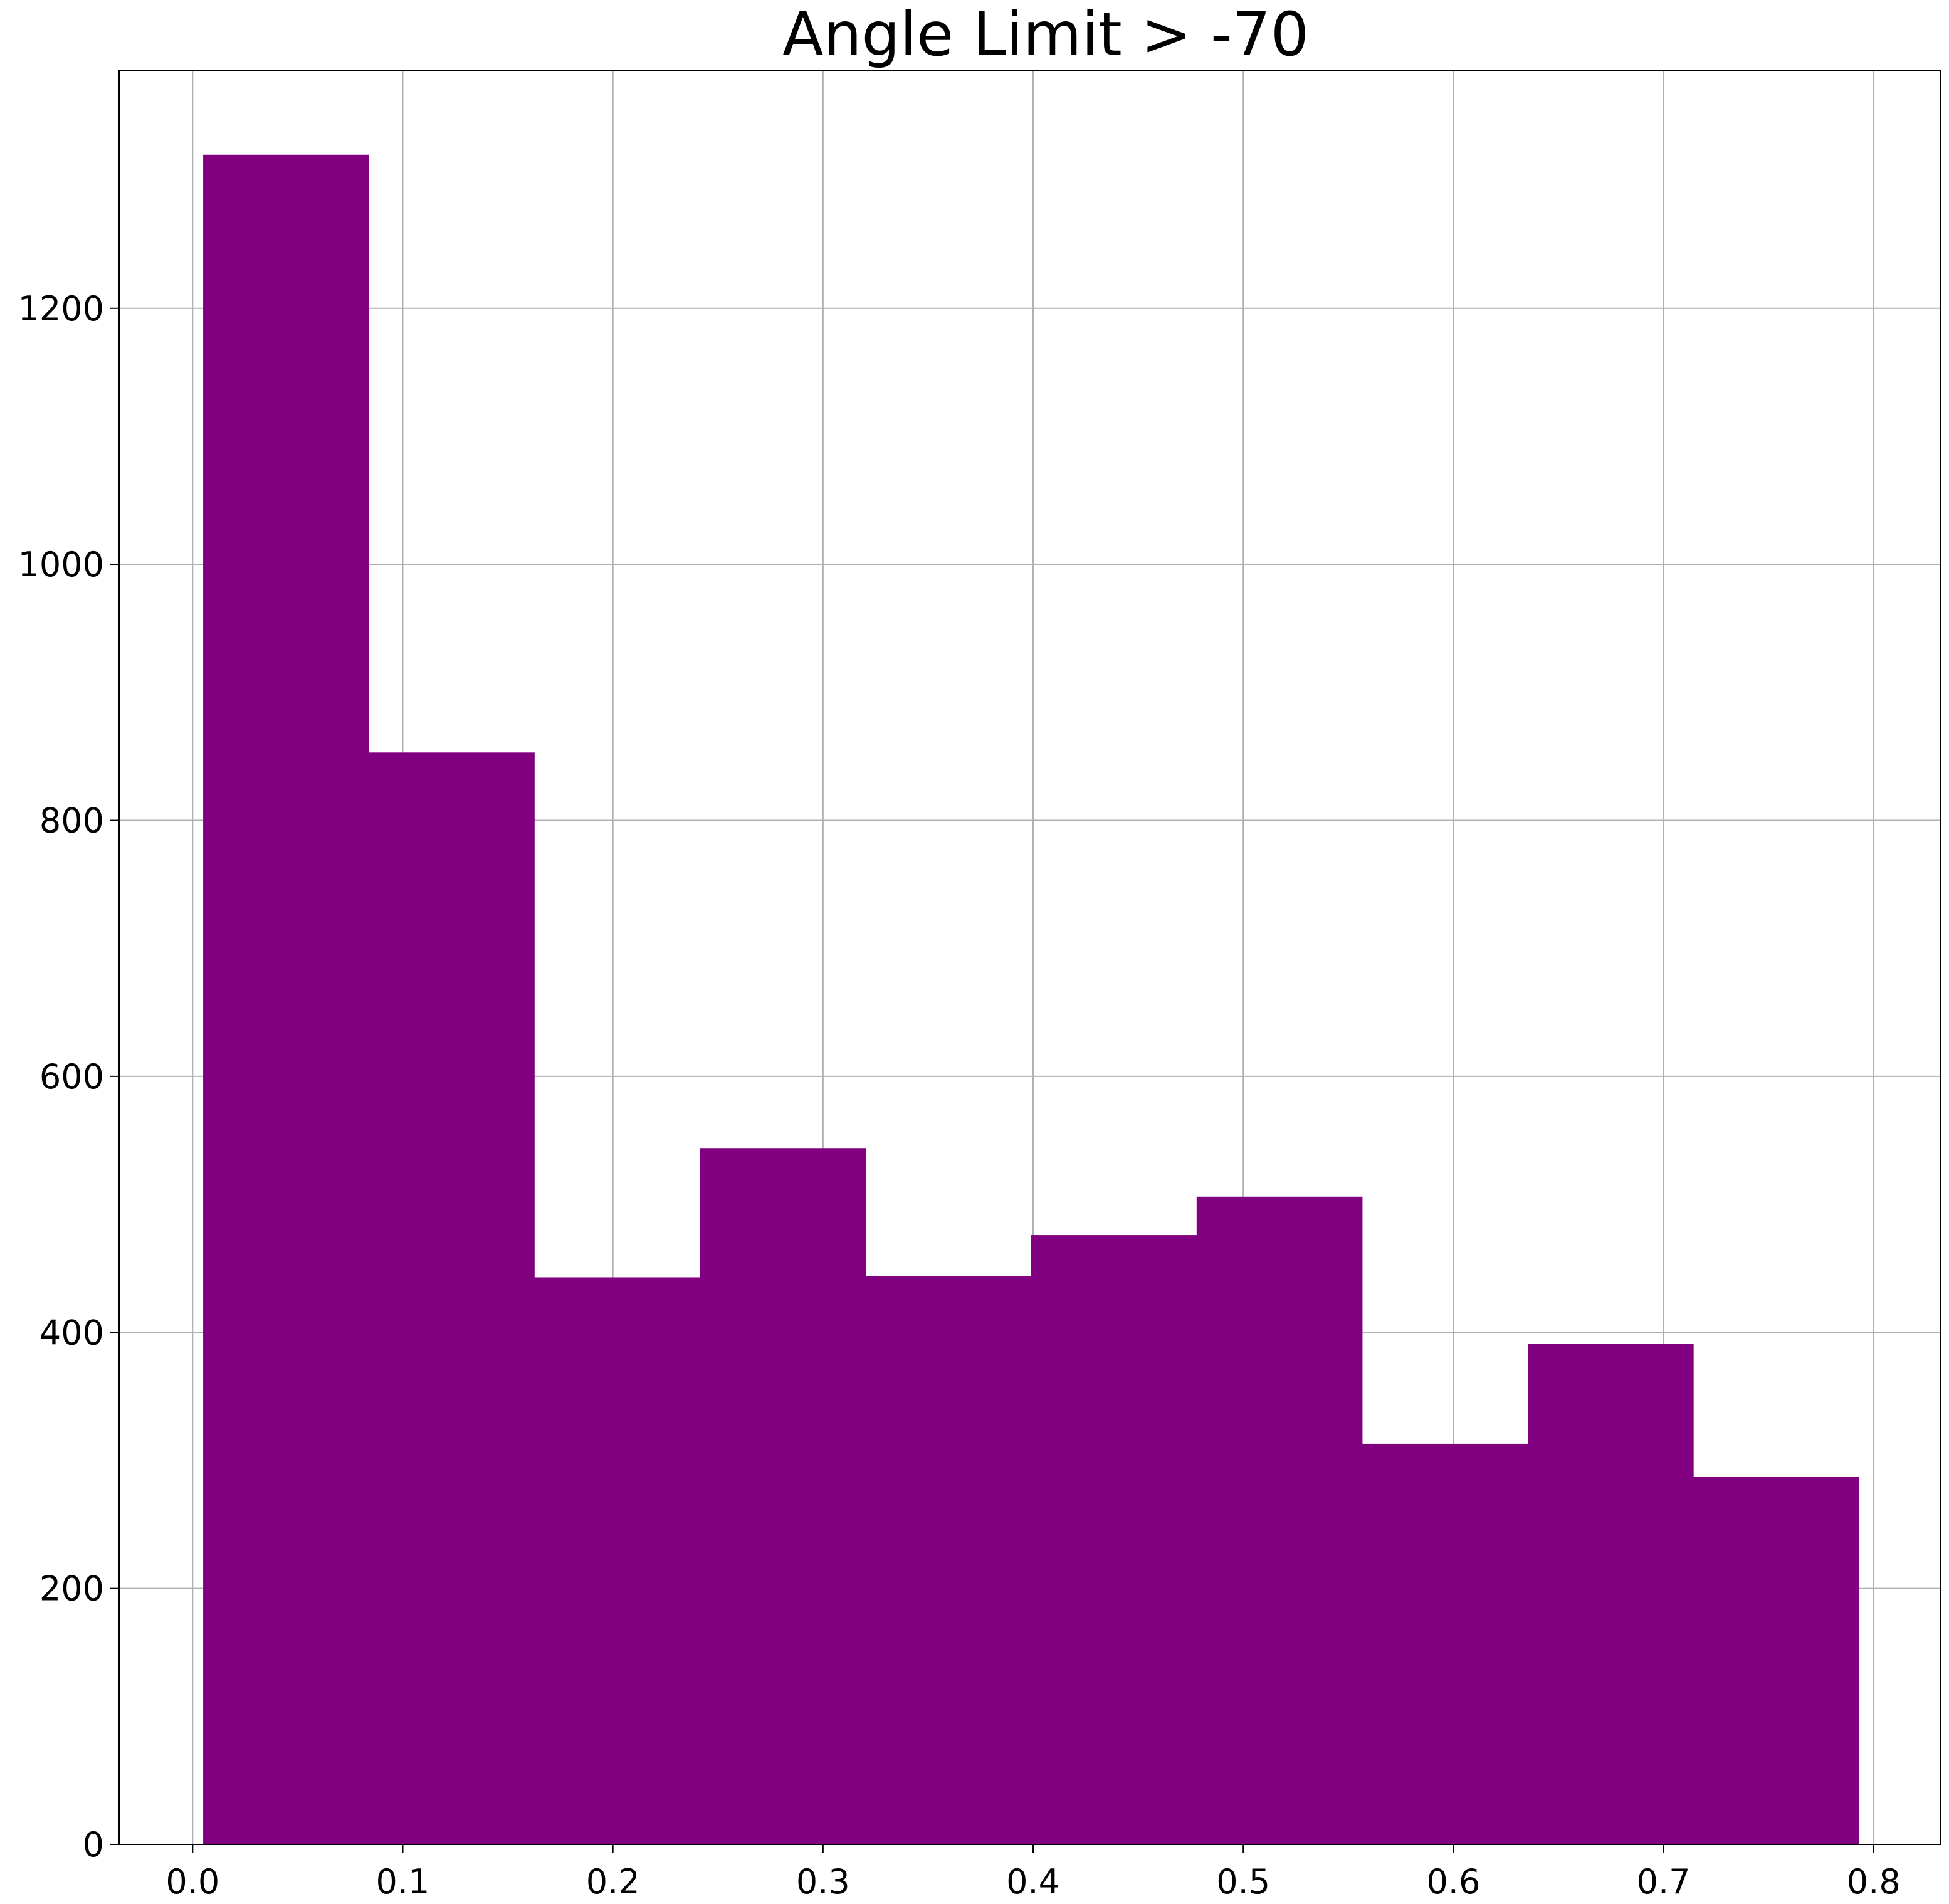  What do you see at coordinates (93, 1845) in the screenshot?
I see `y-tick-label-0: 0` at bounding box center [93, 1845].